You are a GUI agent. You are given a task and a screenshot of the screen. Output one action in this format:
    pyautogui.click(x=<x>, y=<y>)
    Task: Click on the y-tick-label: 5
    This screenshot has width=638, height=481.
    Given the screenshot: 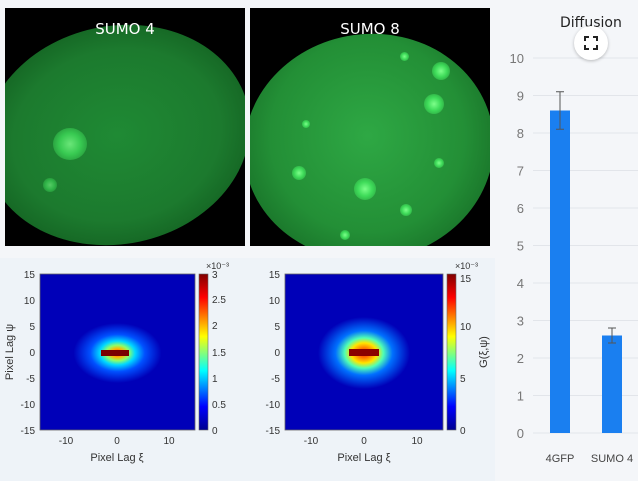 What is the action you would take?
    pyautogui.click(x=520, y=246)
    